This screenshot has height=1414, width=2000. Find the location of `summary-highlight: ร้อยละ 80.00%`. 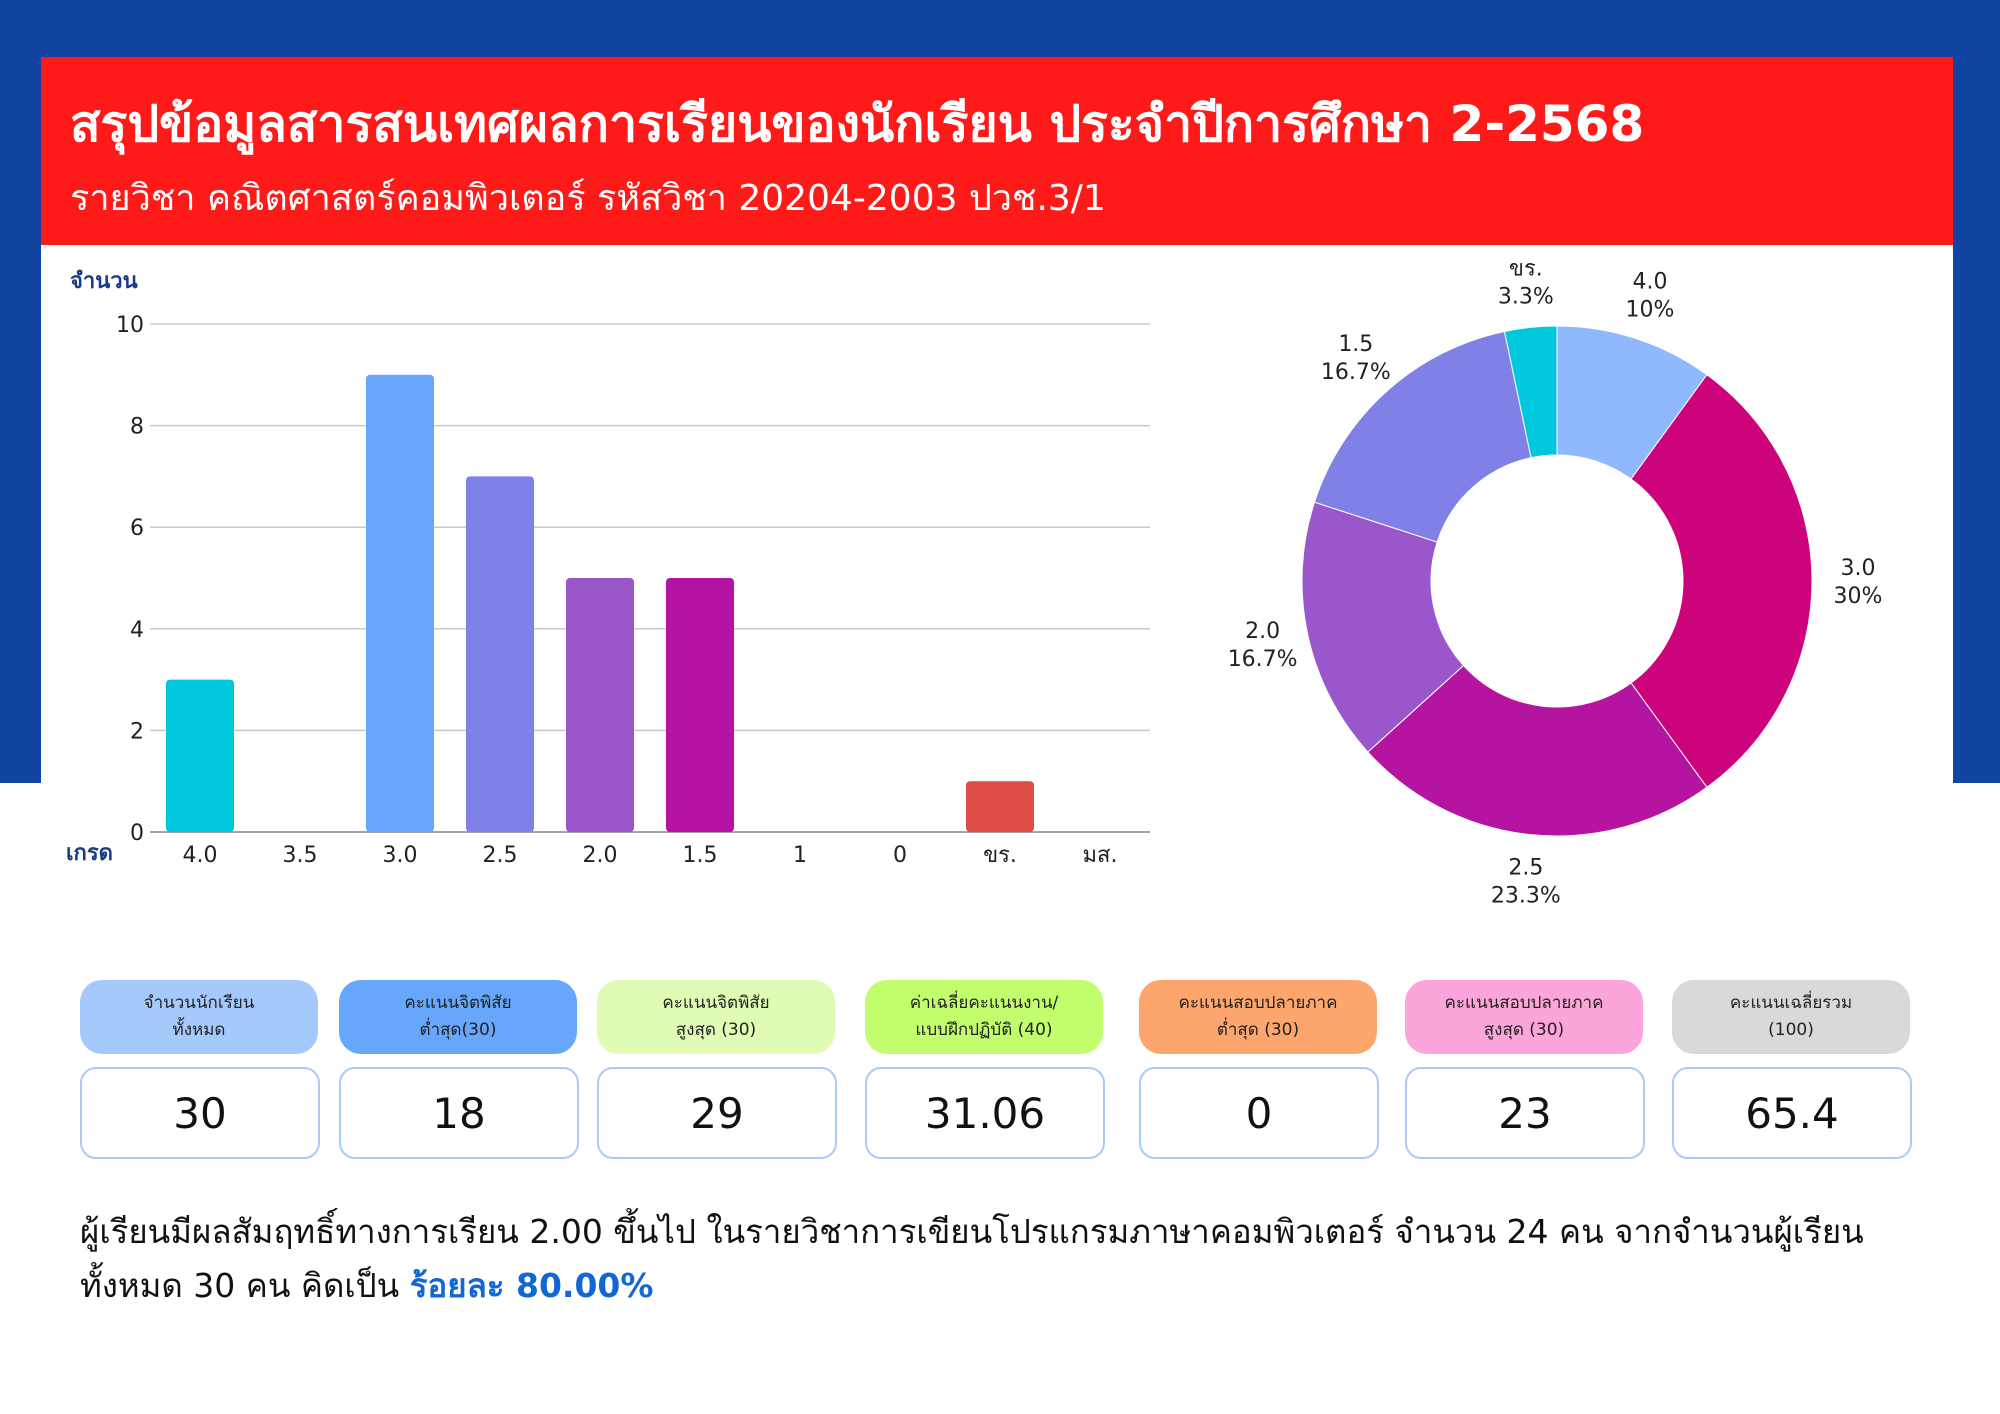

summary-highlight: ร้อยละ 80.00% is located at coordinates (531, 1285).